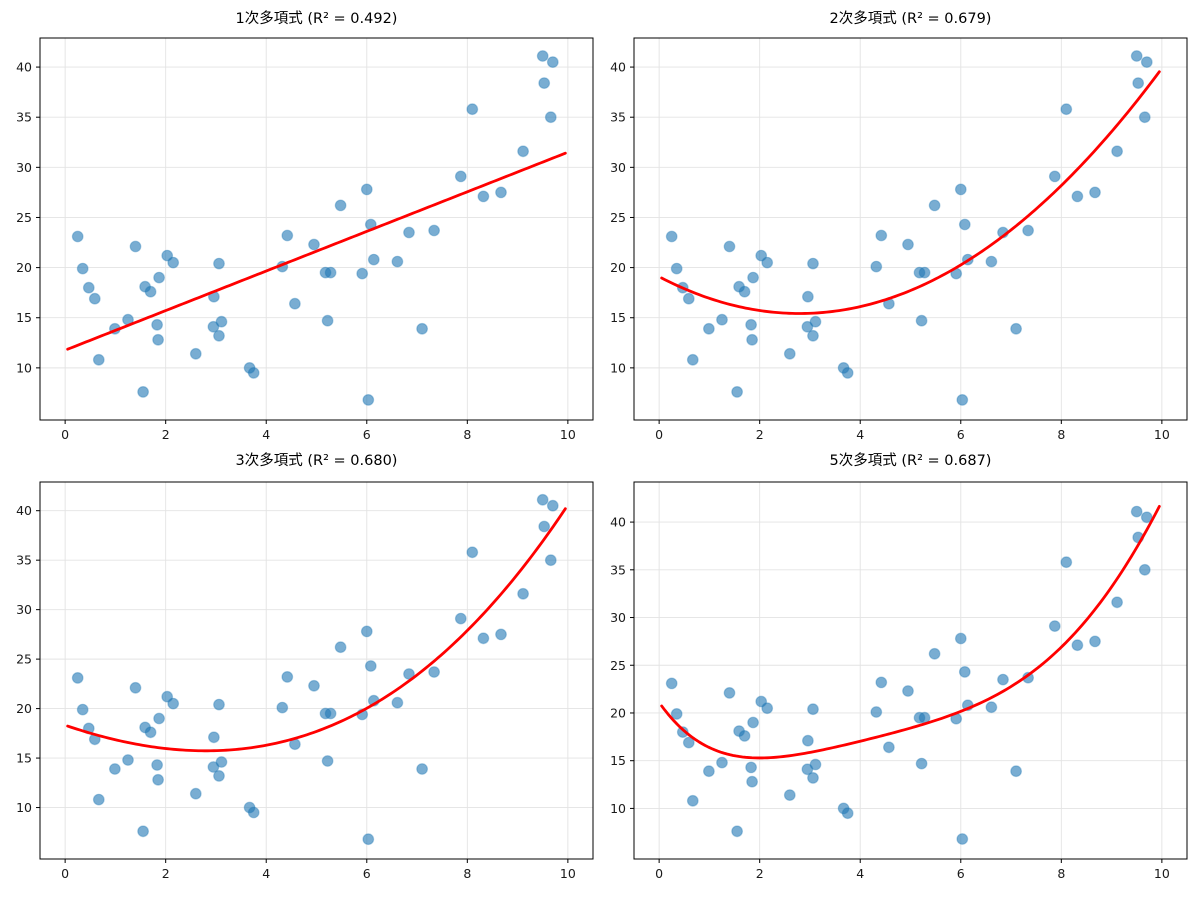 The width and height of the screenshot is (1200, 900). Describe the element at coordinates (910, 461) in the screenshot. I see `subplot-title-degree-5: 5次多項式 (R² = 0.687)` at that location.